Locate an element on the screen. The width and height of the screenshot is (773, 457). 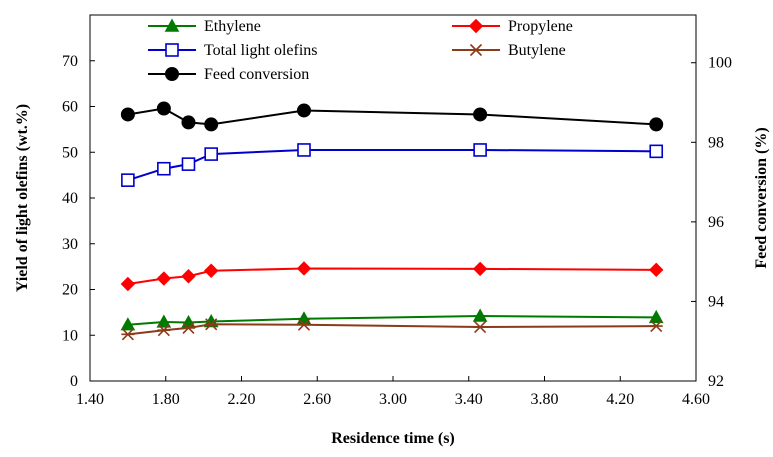
y-tick-label: 0 is located at coordinates (74, 381).